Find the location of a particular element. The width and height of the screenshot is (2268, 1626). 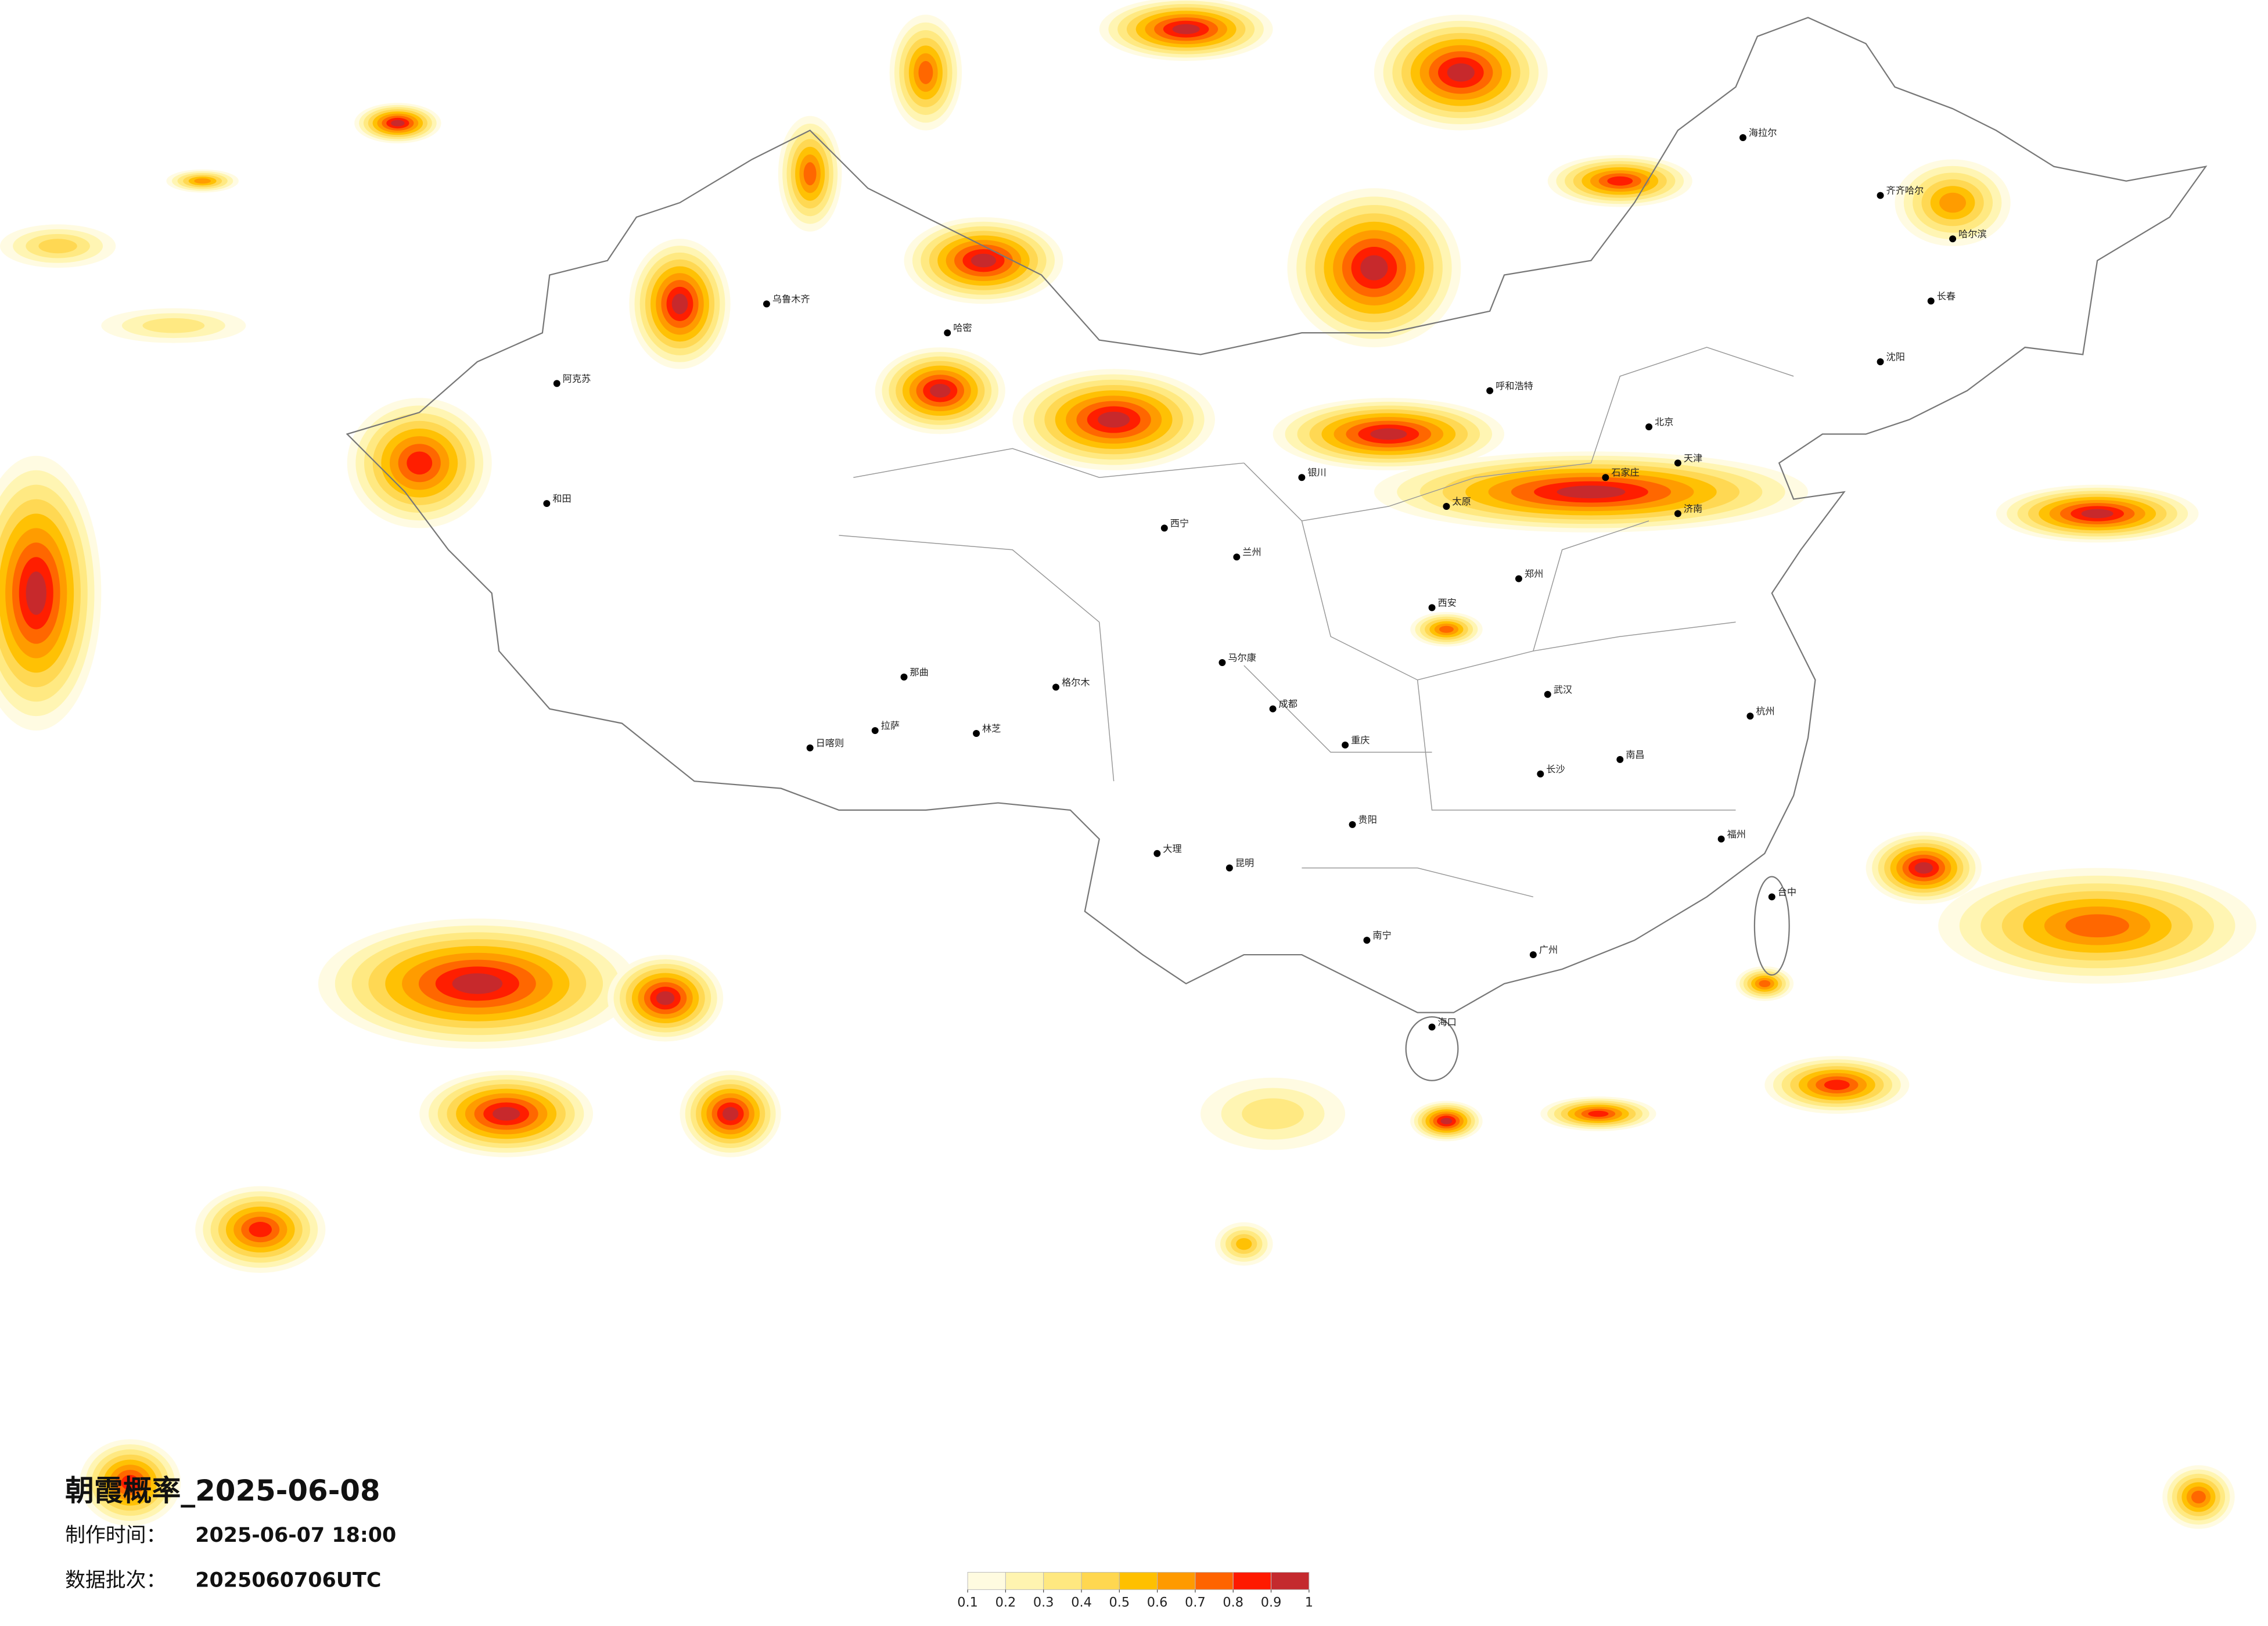

legend-tick-label: 0.2 is located at coordinates (1005, 1602).